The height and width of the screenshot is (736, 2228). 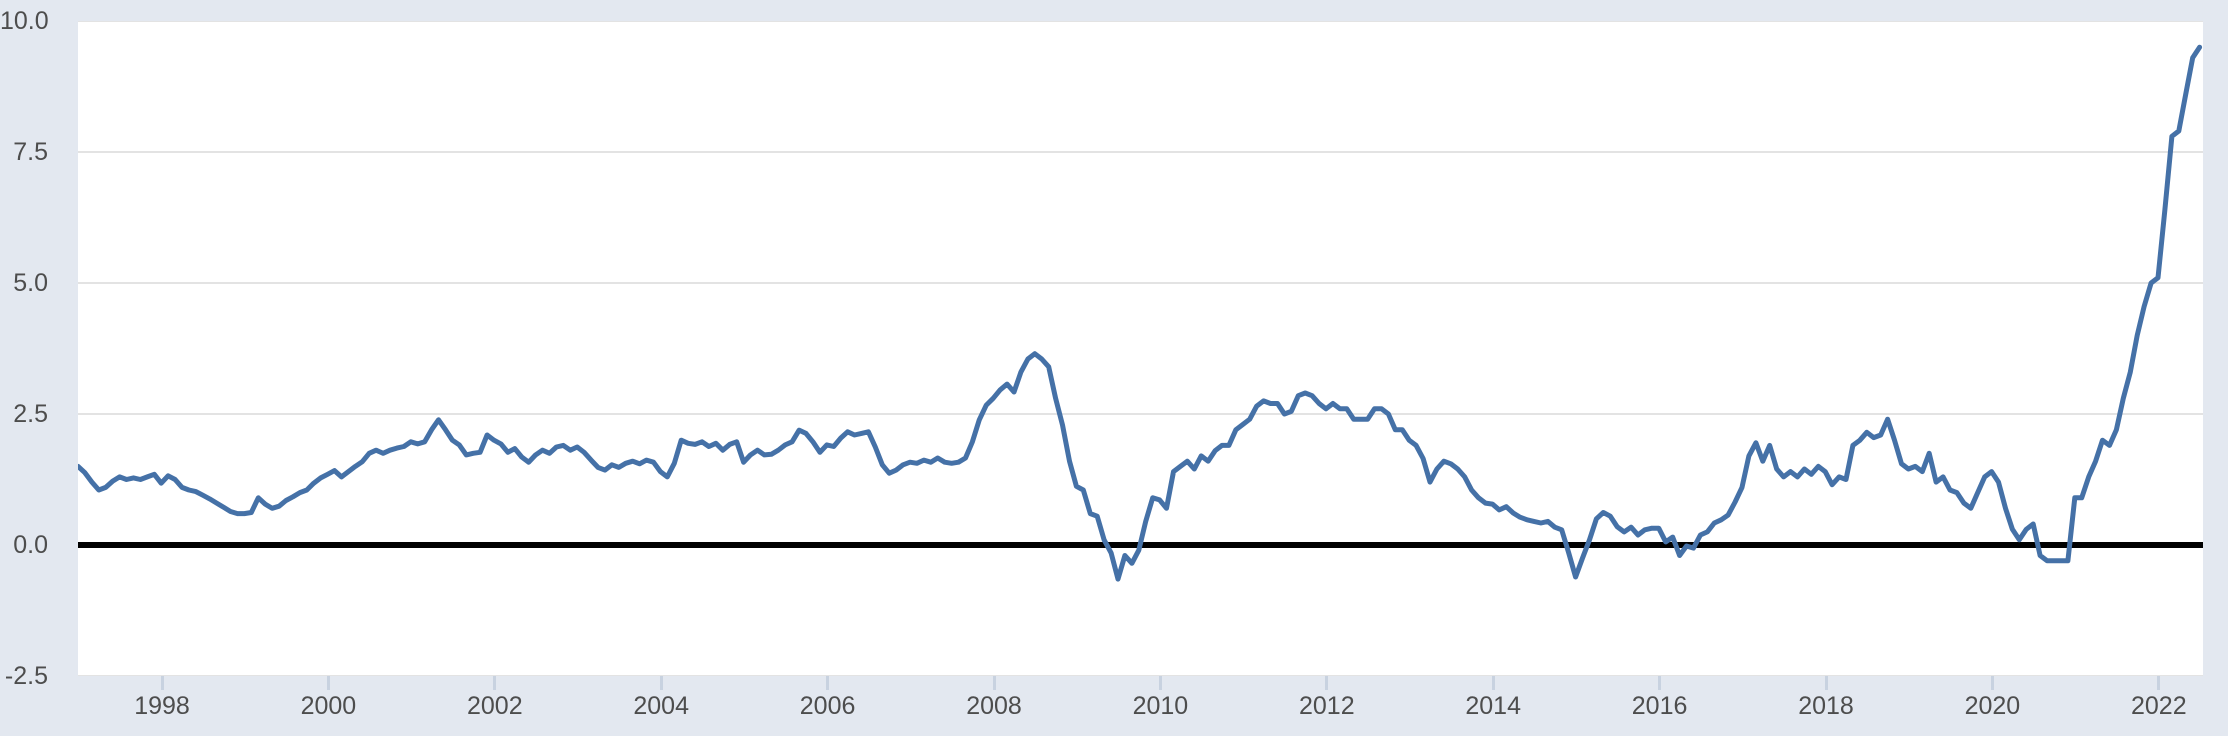 What do you see at coordinates (2158, 706) in the screenshot?
I see `x-axis-label: 2022` at bounding box center [2158, 706].